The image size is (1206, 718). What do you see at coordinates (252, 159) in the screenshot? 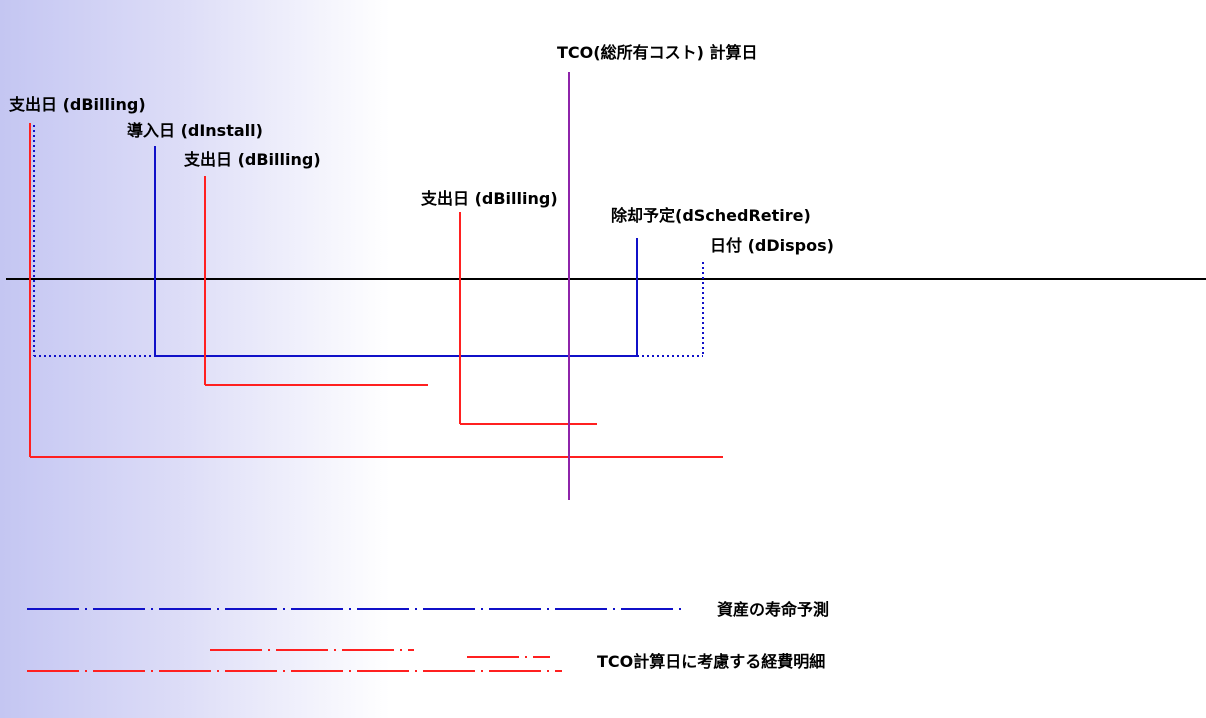
I see `billing-2-label: 支出日 (dBilling)` at bounding box center [252, 159].